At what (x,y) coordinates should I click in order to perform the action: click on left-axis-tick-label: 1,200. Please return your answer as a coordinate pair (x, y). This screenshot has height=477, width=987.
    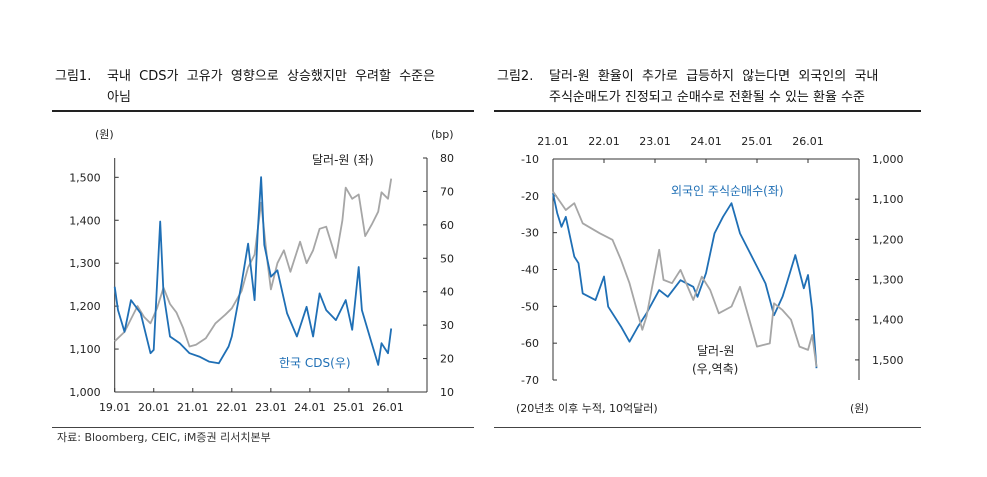
    Looking at the image, I should click on (85, 306).